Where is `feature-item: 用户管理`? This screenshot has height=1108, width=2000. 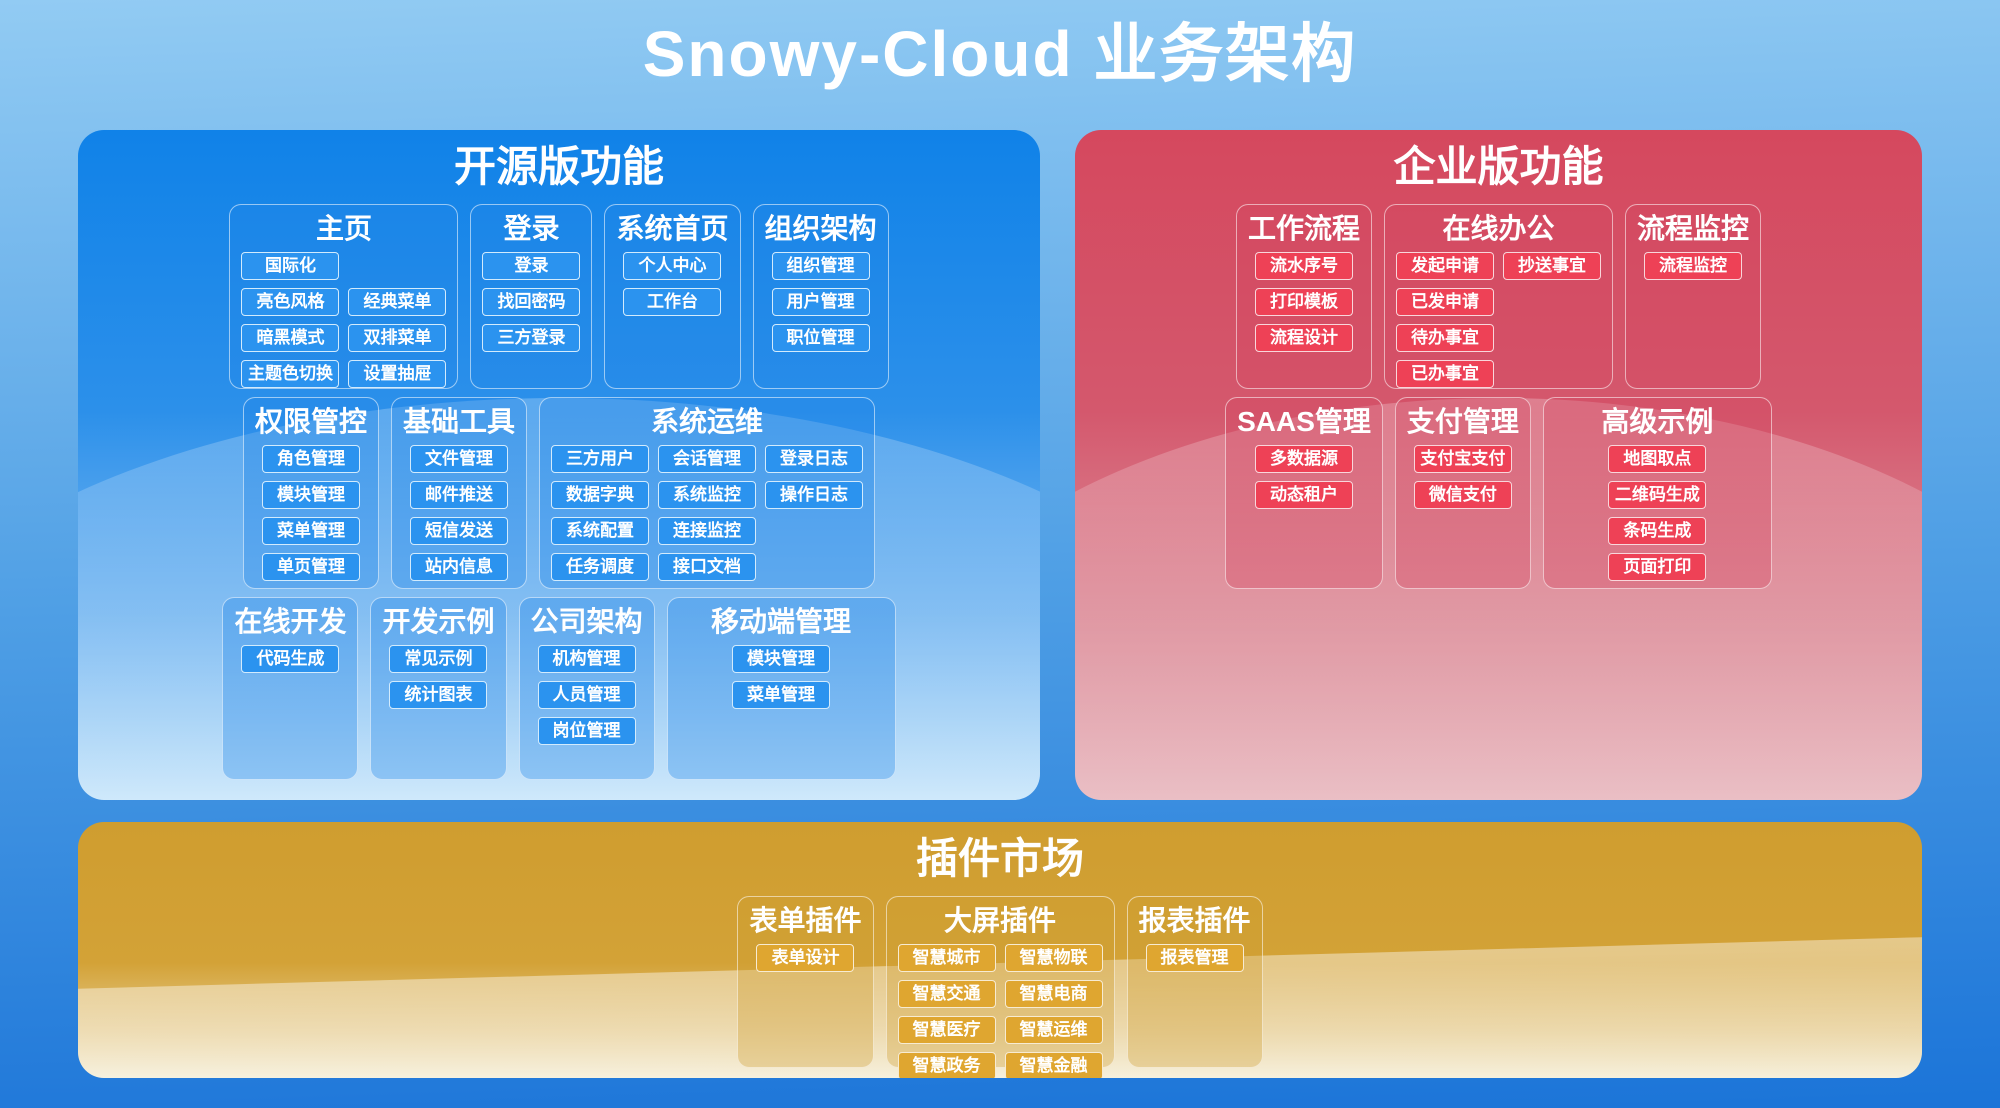
feature-item: 用户管理 is located at coordinates (820, 302).